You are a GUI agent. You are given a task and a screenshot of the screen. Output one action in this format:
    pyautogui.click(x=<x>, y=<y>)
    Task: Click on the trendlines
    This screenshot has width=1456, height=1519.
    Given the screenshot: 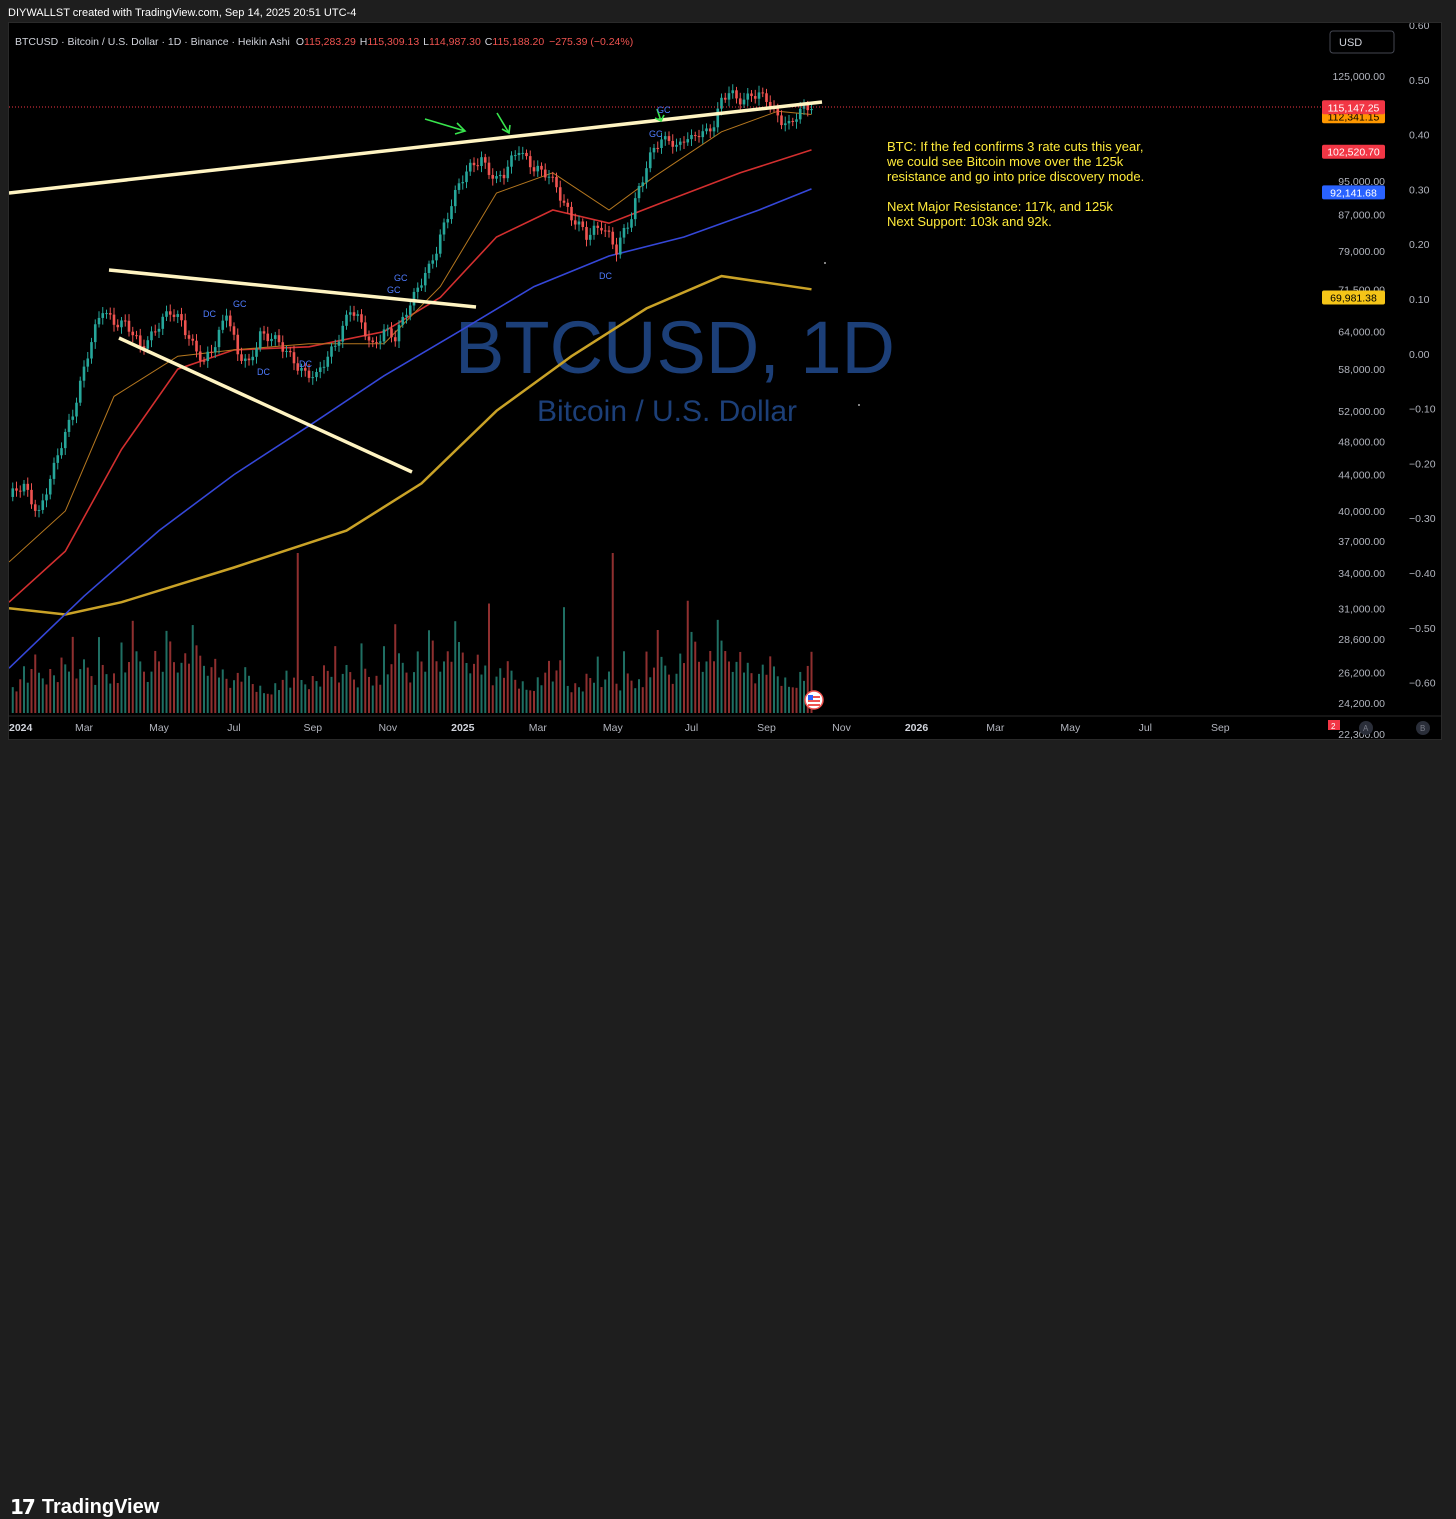 What is the action you would take?
    pyautogui.click(x=415, y=287)
    